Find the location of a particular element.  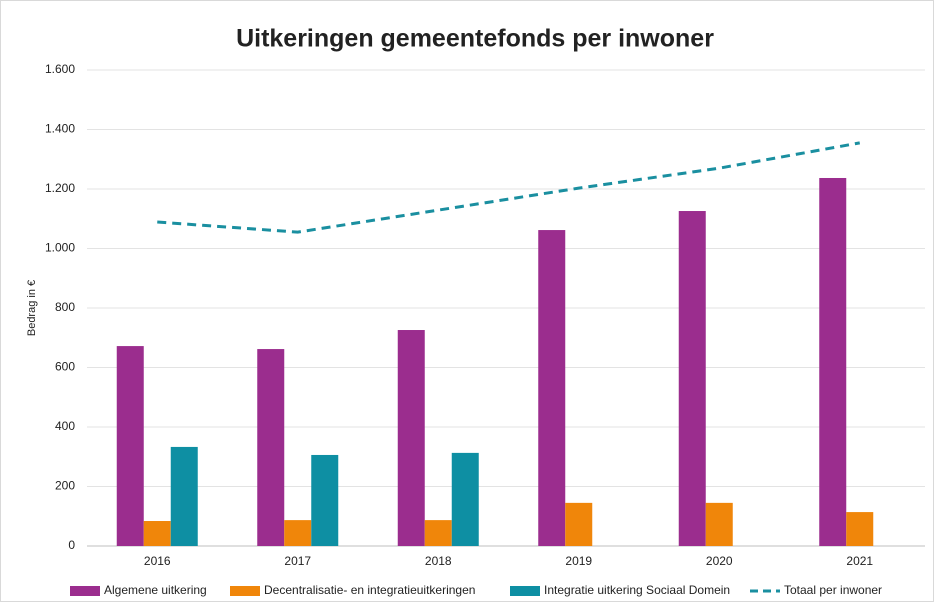

y-tick-label: 1.200 is located at coordinates (60, 188).